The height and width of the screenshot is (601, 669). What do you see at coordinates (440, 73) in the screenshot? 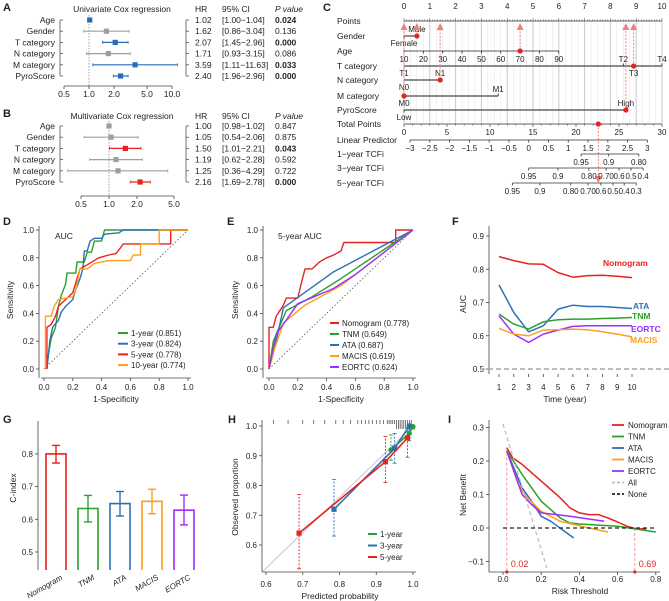
I see `level-label: N1` at bounding box center [440, 73].